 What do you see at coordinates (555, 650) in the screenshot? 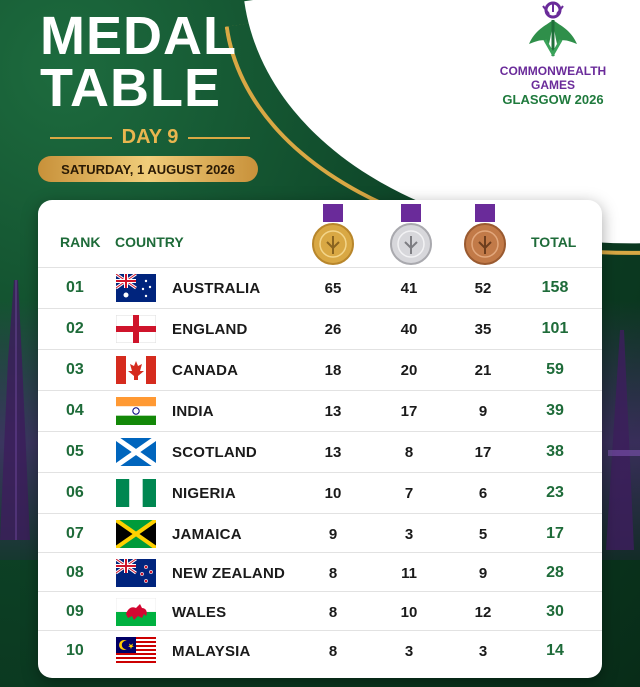
I see `total-count: 14` at bounding box center [555, 650].